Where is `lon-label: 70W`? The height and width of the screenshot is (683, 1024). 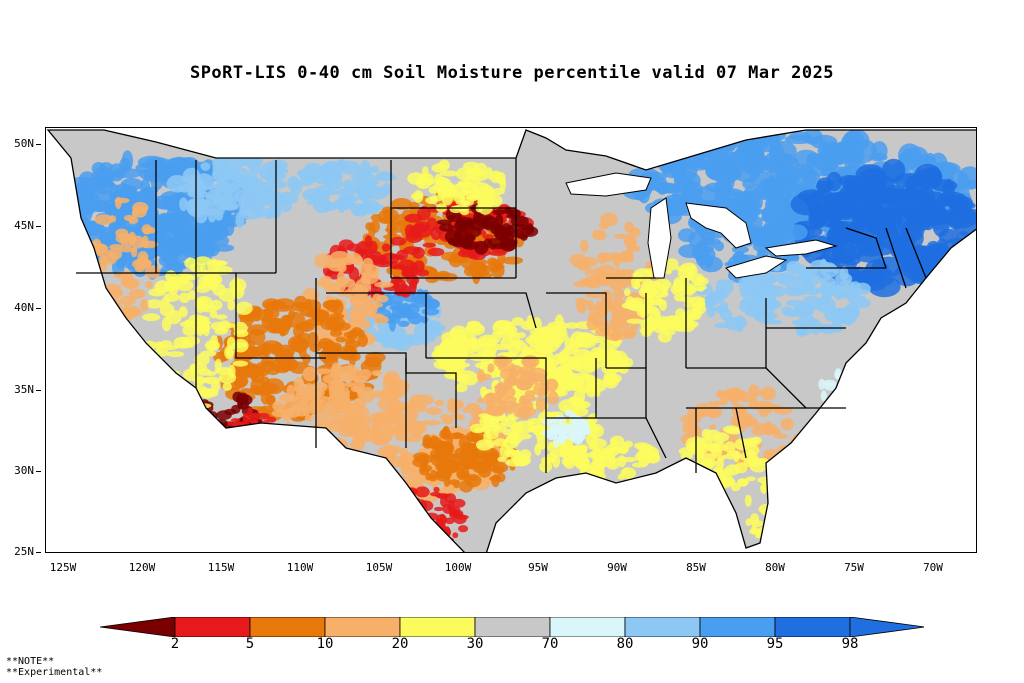 lon-label: 70W is located at coordinates (933, 567).